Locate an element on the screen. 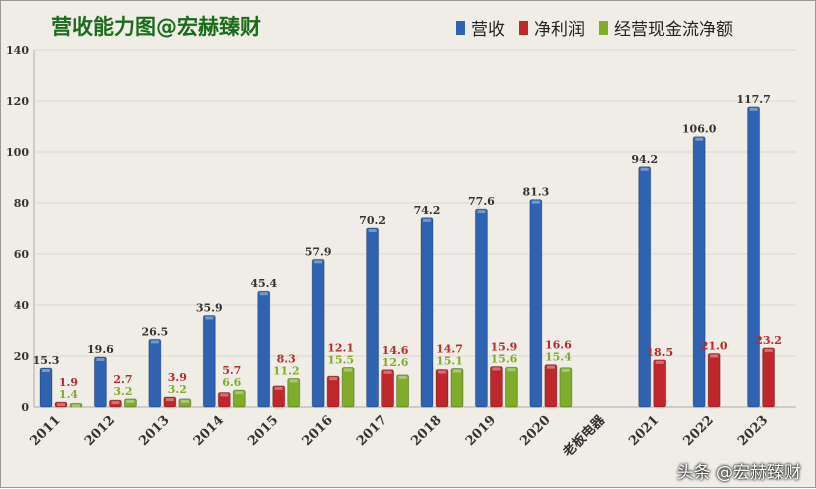  data-label: 23.2 is located at coordinates (768, 340).